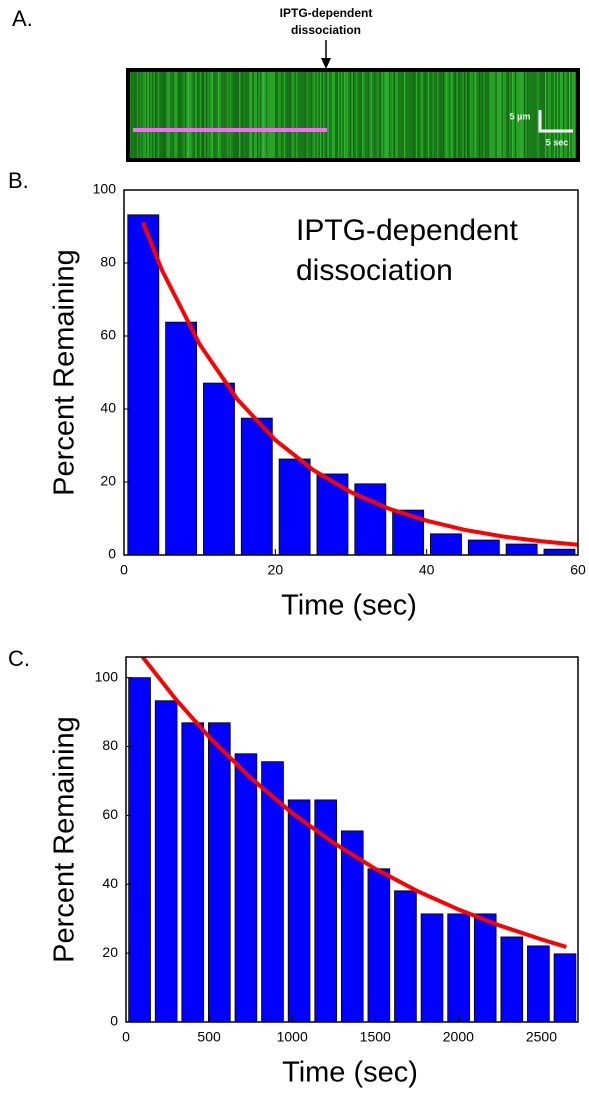 The image size is (589, 1102). Describe the element at coordinates (555, 121) in the screenshot. I see `scale-bar` at that location.